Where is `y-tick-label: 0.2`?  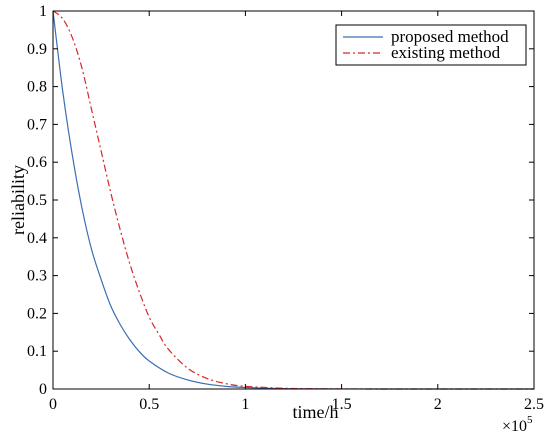
y-tick-label: 0.2 is located at coordinates (37, 313).